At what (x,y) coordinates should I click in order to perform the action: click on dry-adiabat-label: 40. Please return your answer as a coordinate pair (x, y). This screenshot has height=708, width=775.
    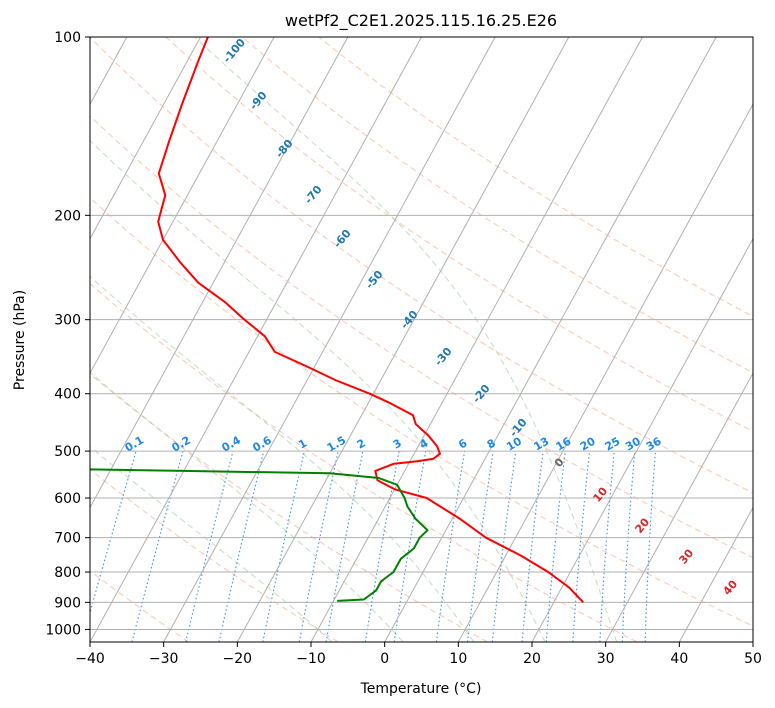
    Looking at the image, I should click on (730, 587).